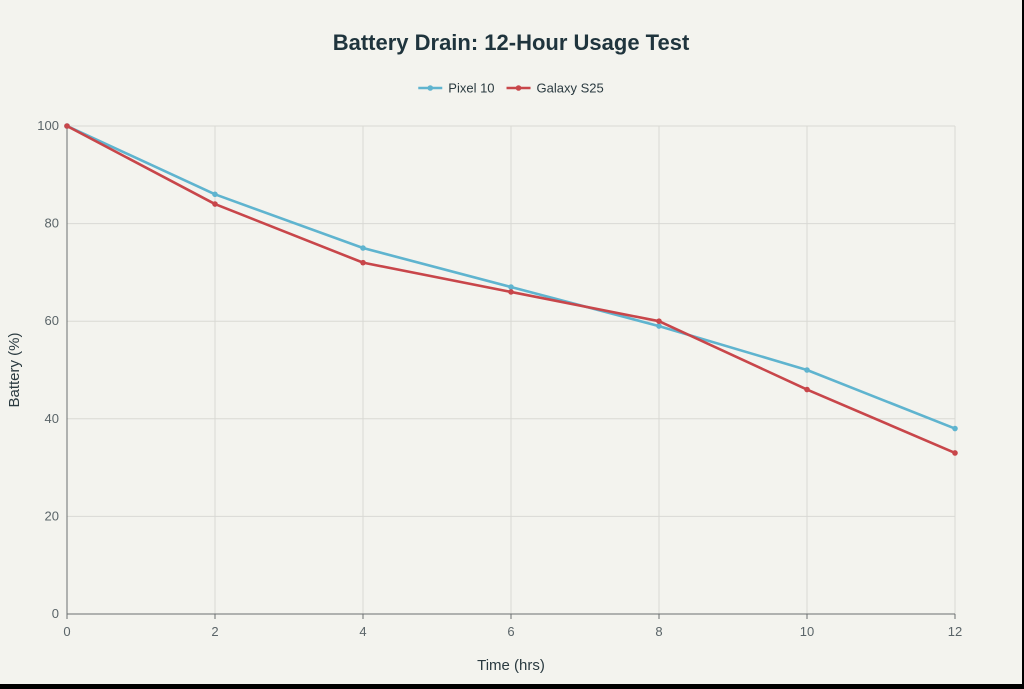 The image size is (1024, 689). What do you see at coordinates (570, 88) in the screenshot?
I see `legend-label: Galaxy S25` at bounding box center [570, 88].